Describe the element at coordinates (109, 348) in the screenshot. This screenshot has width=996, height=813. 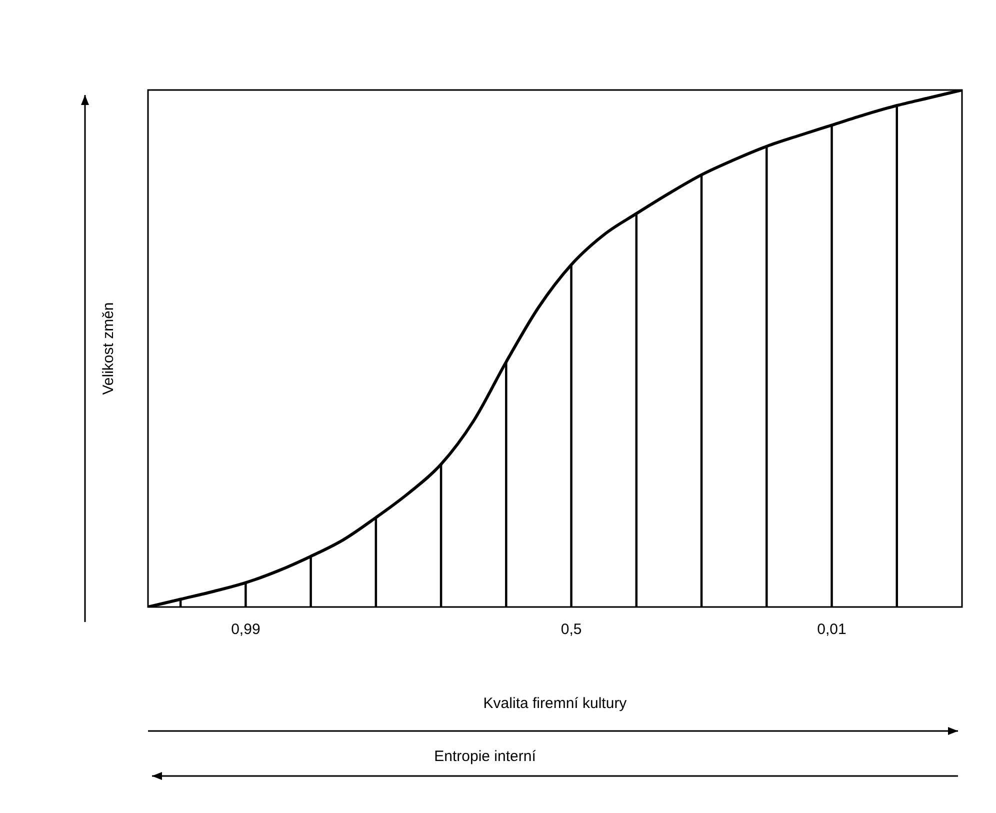
I see `y-axis-title: Velikost změn` at that location.